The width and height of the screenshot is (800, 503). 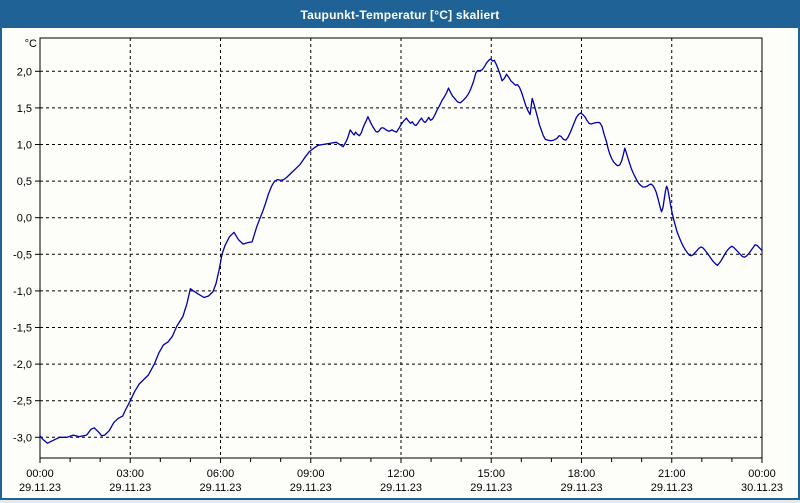 I want to click on x-tick-time-label: 18:00, so click(x=582, y=474).